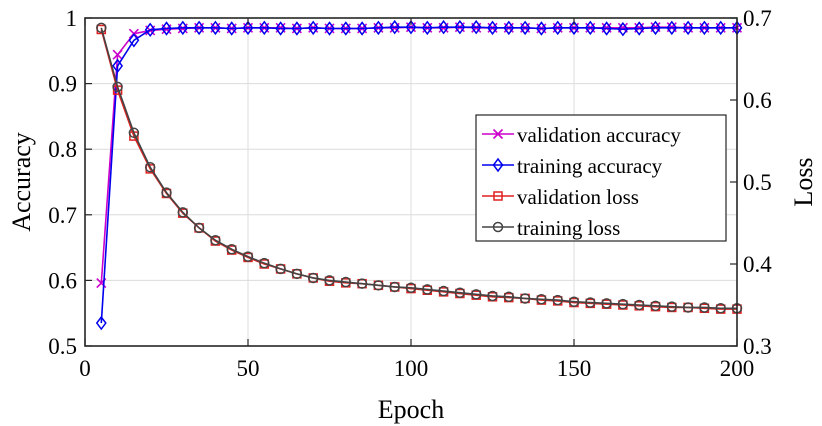 The width and height of the screenshot is (822, 426). I want to click on right-y-axis-title: Loss, so click(803, 181).